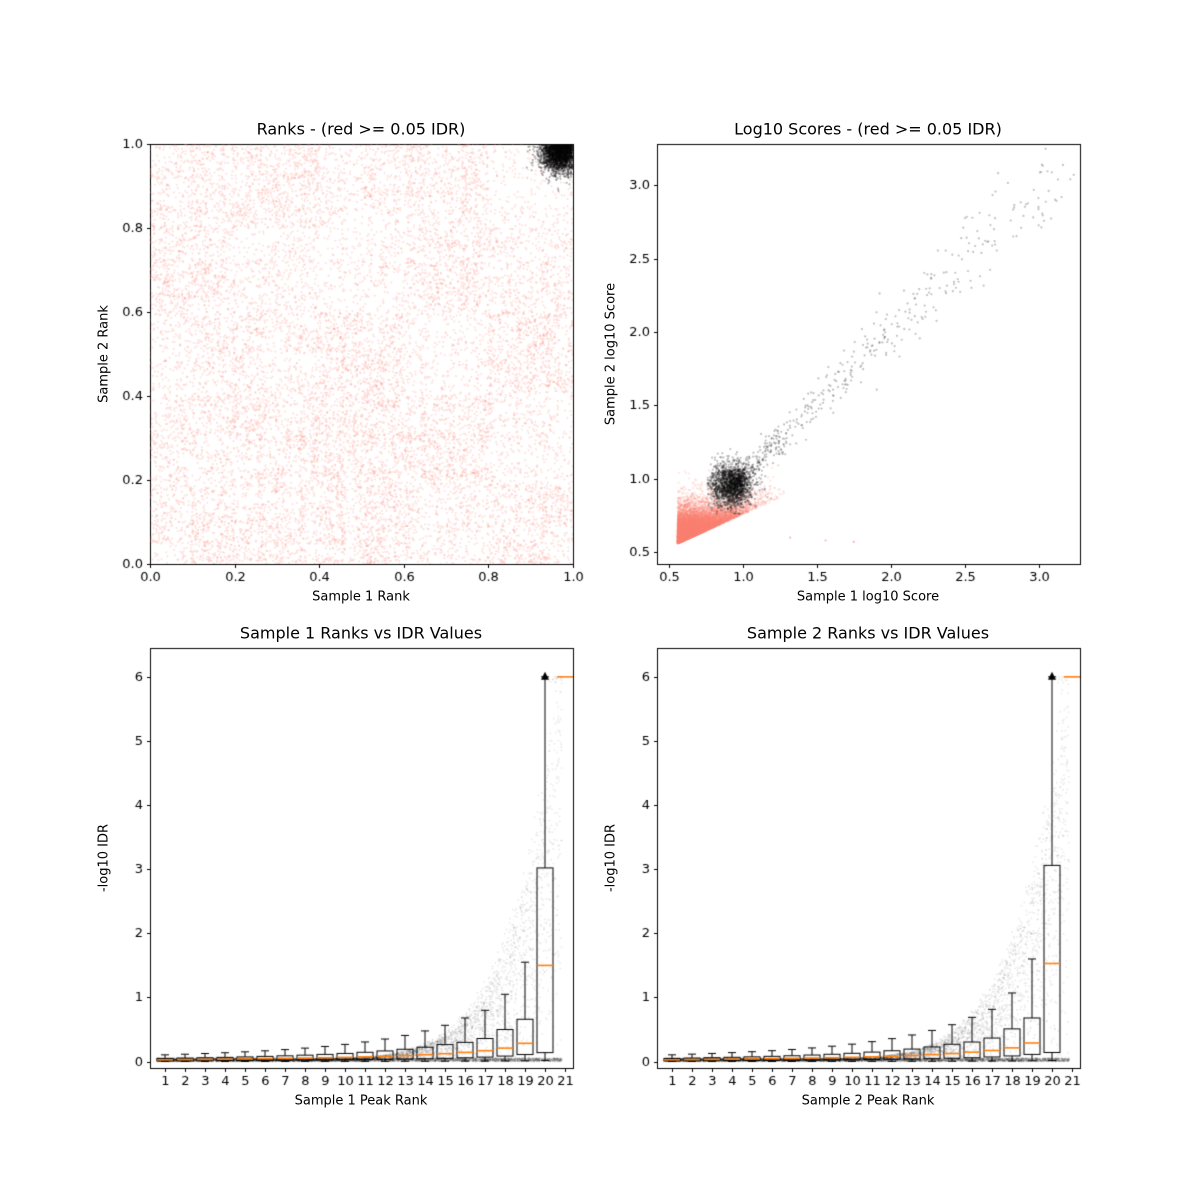 Image resolution: width=1200 pixels, height=1200 pixels. Describe the element at coordinates (361, 1101) in the screenshot. I see `sample1-idr-plot-xlabel: Sample 1 Peak Rank` at that location.